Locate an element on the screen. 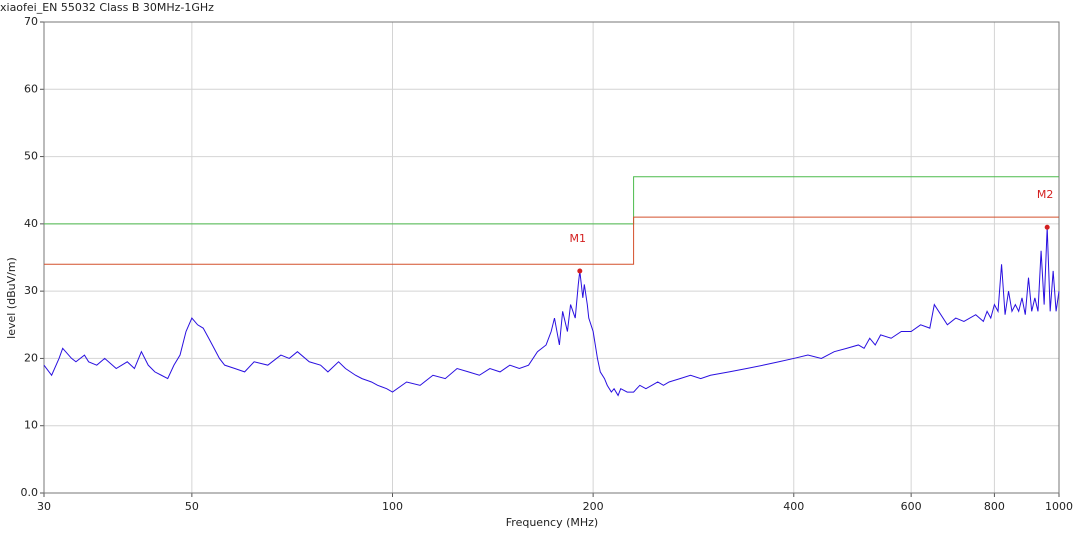 This screenshot has height=534, width=1080. y-tick-label: 50 is located at coordinates (31, 156).